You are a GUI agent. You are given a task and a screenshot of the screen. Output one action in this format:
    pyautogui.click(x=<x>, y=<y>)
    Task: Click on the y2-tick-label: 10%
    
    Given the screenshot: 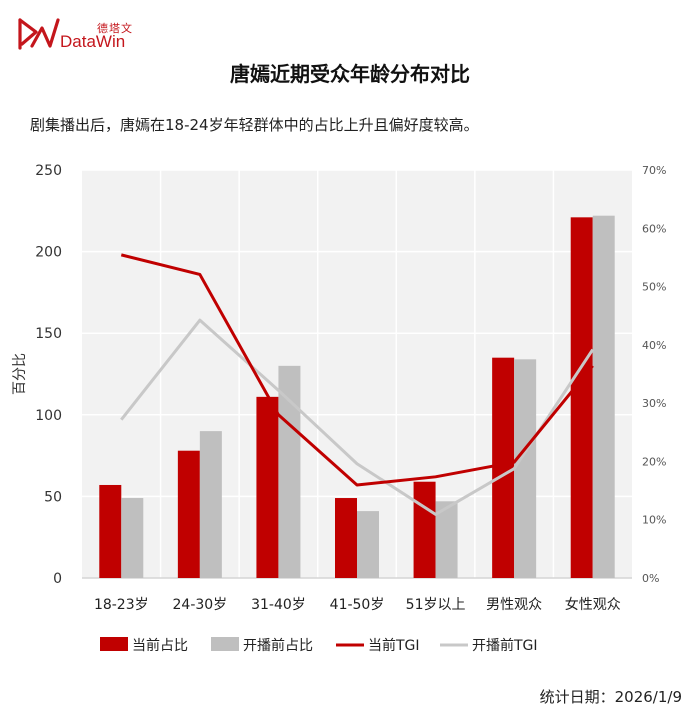 What is the action you would take?
    pyautogui.click(x=654, y=520)
    